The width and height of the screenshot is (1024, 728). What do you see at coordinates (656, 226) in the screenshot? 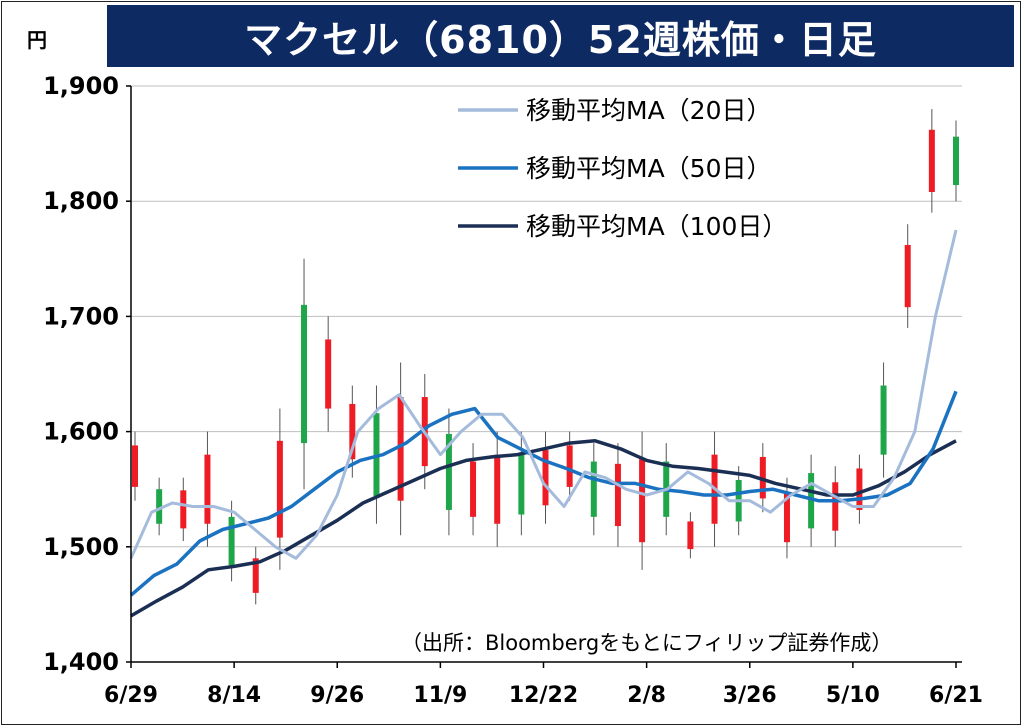
I see `legend-label-2: 移動平均MA（100日）` at bounding box center [656, 226].